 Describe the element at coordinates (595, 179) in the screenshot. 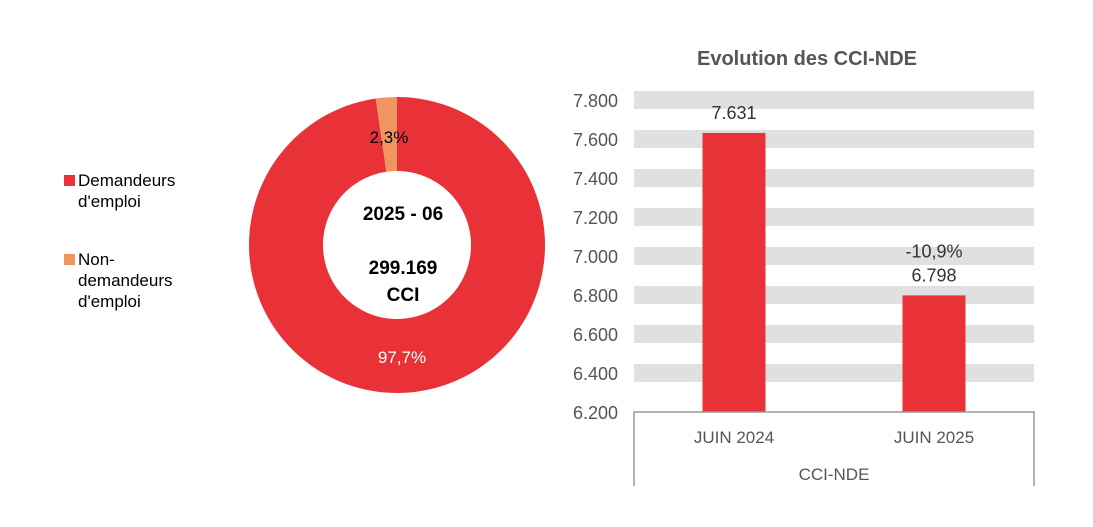

I see `y-tick-label: 7.400` at that location.